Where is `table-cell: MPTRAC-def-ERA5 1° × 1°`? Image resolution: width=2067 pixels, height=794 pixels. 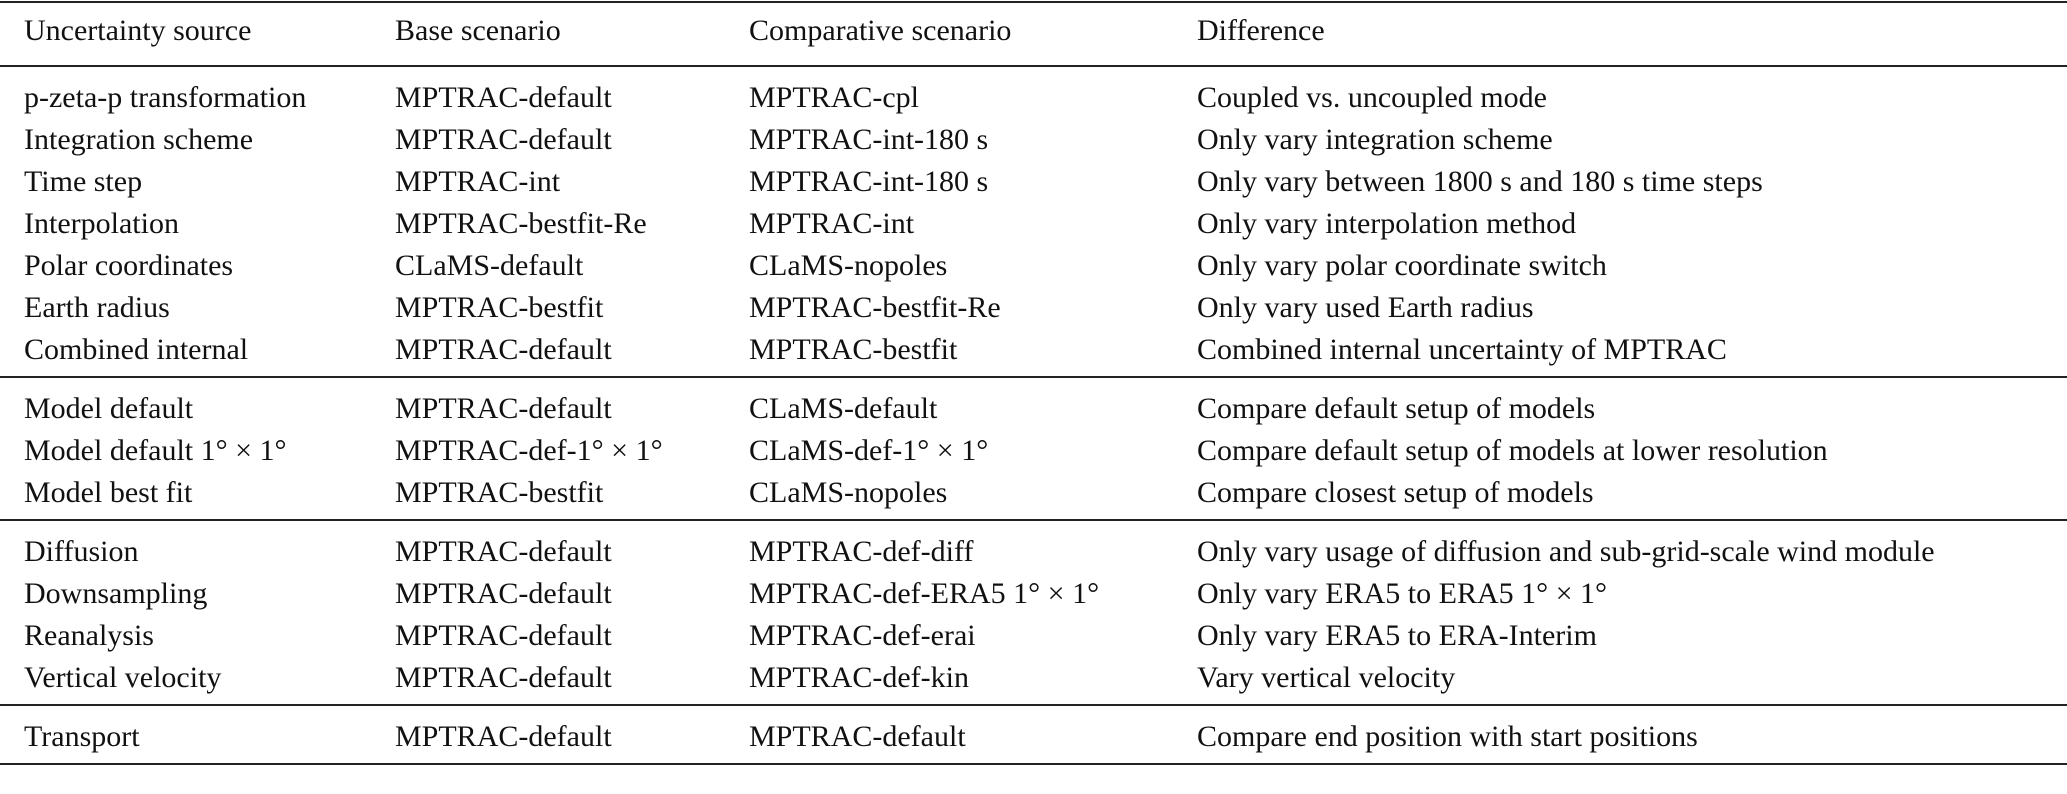
table-cell: MPTRAC-def-ERA5 1° × 1° is located at coordinates (924, 593).